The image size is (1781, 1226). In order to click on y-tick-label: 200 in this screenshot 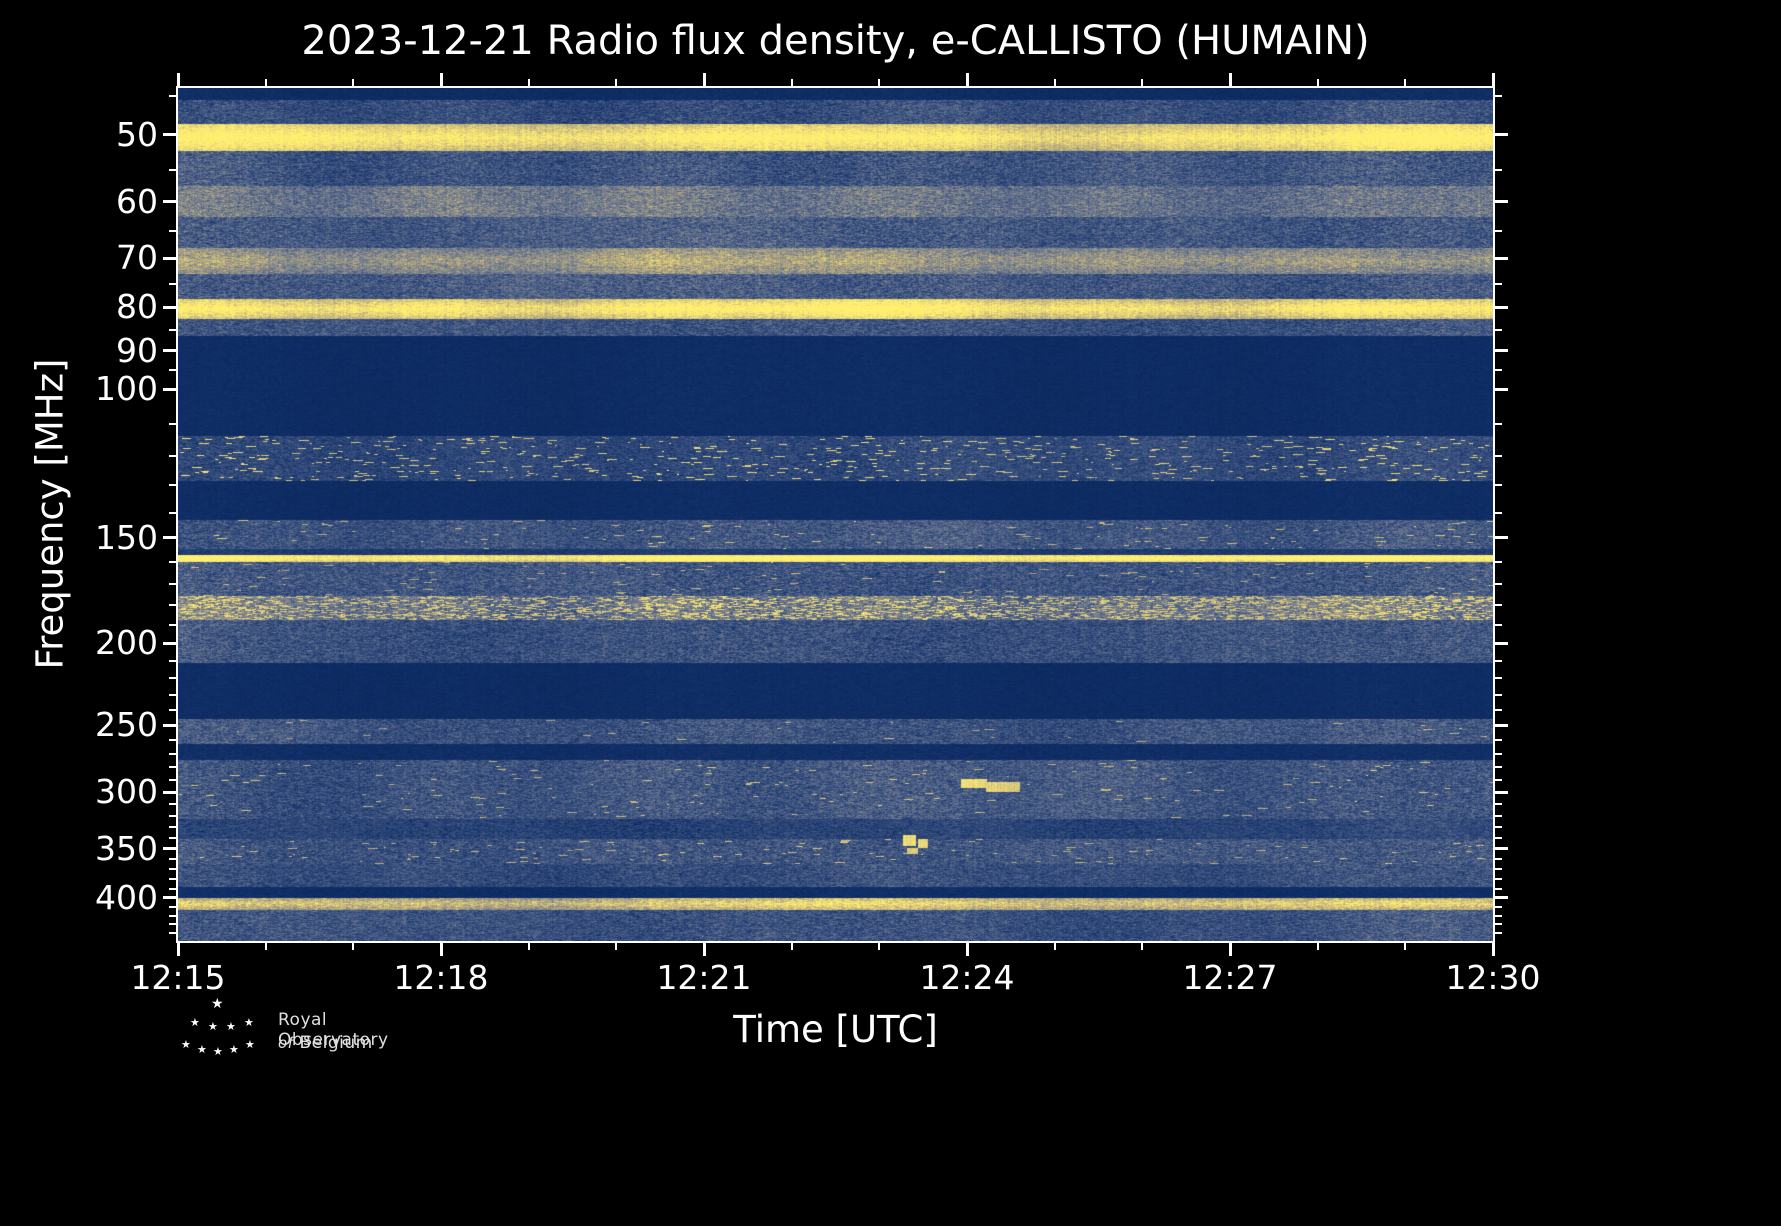, I will do `click(126, 643)`.